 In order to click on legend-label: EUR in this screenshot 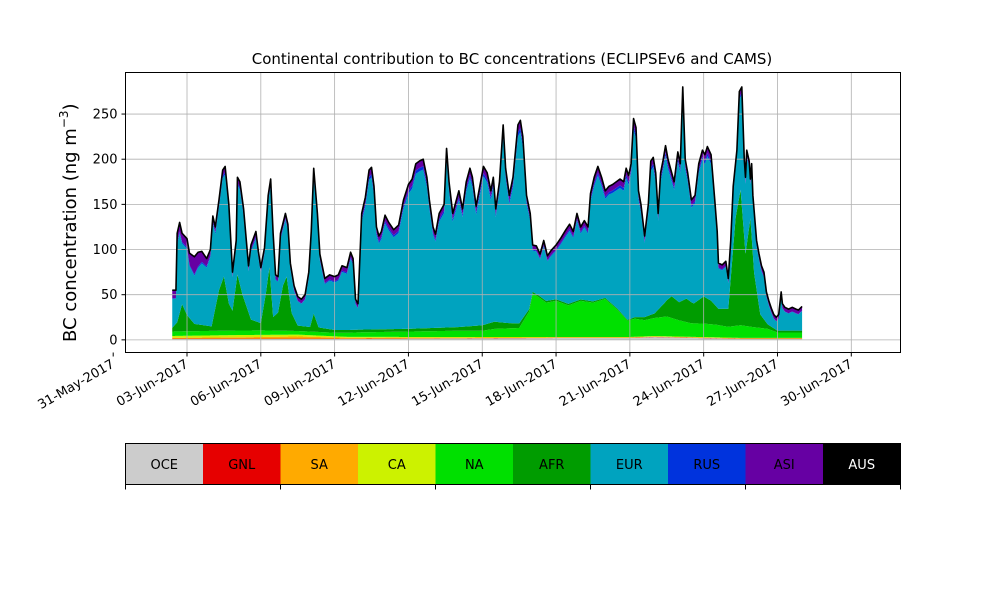, I will do `click(629, 465)`.